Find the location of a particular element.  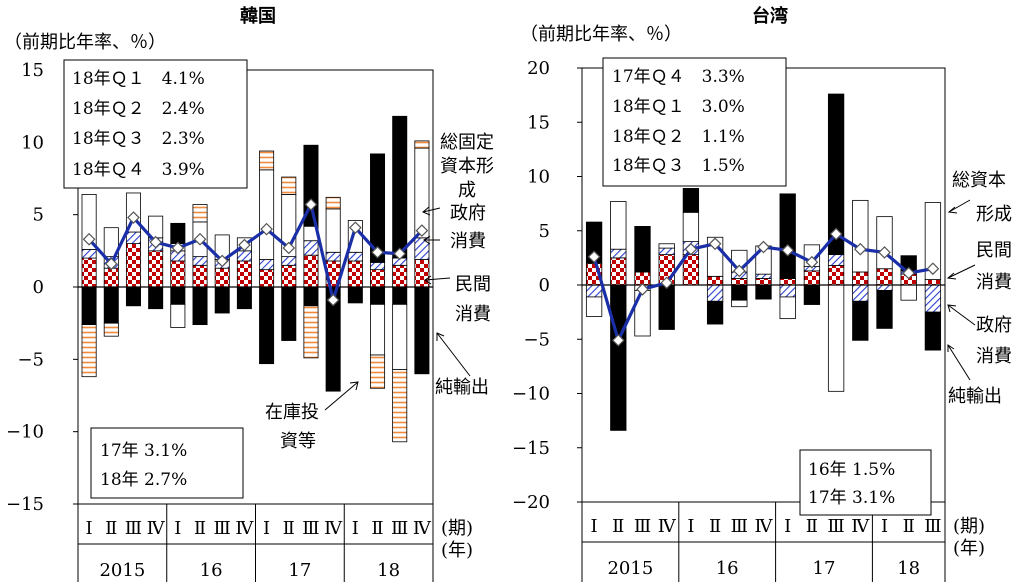

korea-legend-bottom: 17年 3.1% 18年 2.7% is located at coordinates (167, 463).